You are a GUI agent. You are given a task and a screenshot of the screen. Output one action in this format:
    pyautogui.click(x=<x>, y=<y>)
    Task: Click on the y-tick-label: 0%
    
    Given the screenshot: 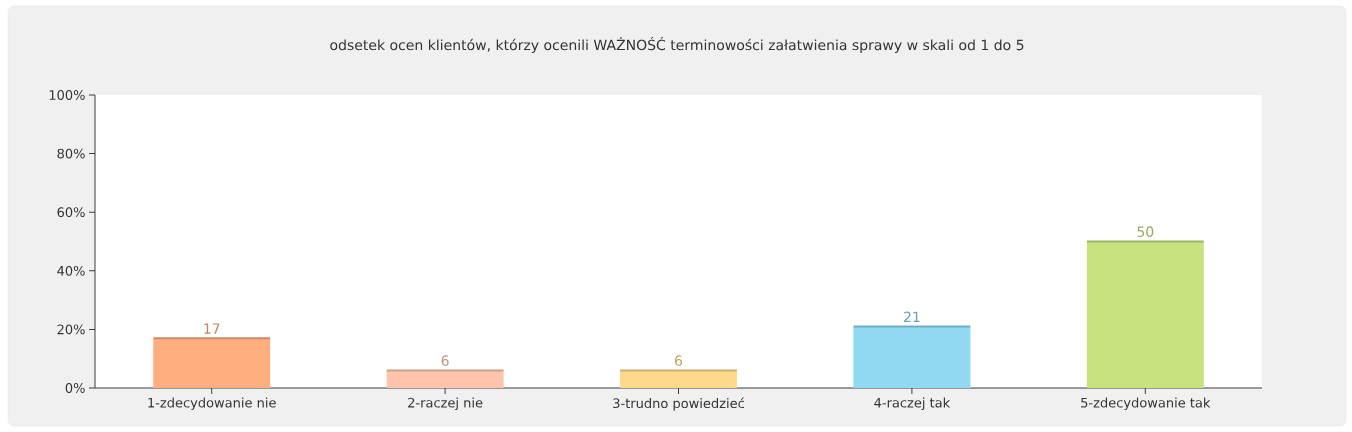 What is the action you would take?
    pyautogui.click(x=75, y=388)
    